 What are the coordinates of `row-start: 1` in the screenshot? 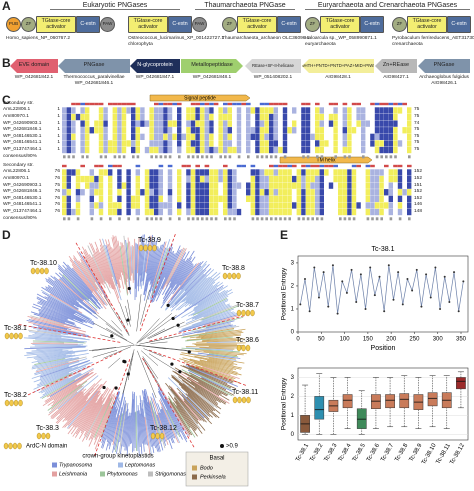 It's located at (58, 149).